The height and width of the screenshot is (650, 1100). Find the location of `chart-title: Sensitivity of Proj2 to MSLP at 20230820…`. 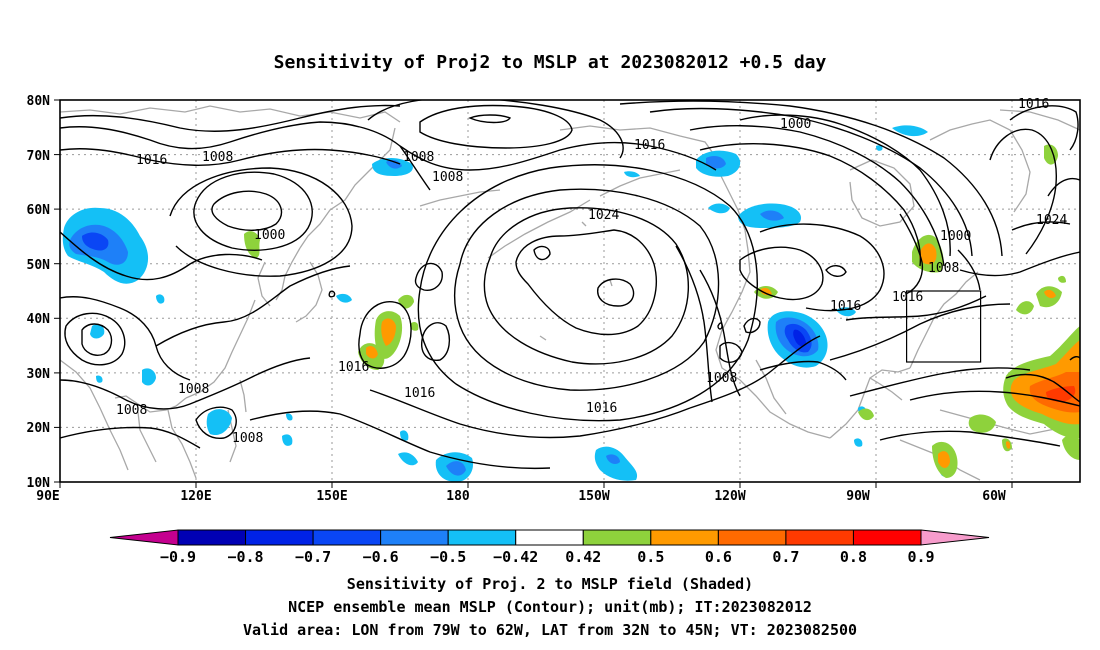

chart-title: Sensitivity of Proj2 to MSLP at 20230820… is located at coordinates (550, 62).